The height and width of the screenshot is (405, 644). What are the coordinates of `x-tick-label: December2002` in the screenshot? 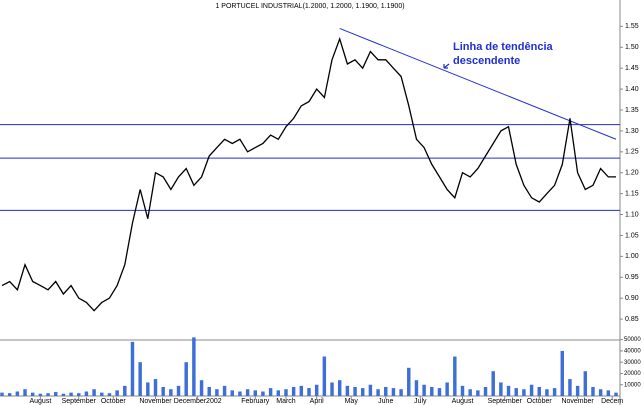 It's located at (198, 401).